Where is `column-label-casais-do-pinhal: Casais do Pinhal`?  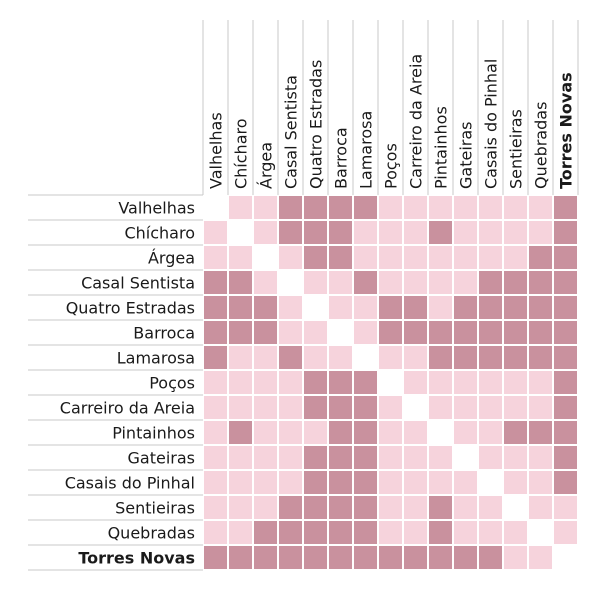 column-label-casais-do-pinhal: Casais do Pinhal is located at coordinates (491, 124).